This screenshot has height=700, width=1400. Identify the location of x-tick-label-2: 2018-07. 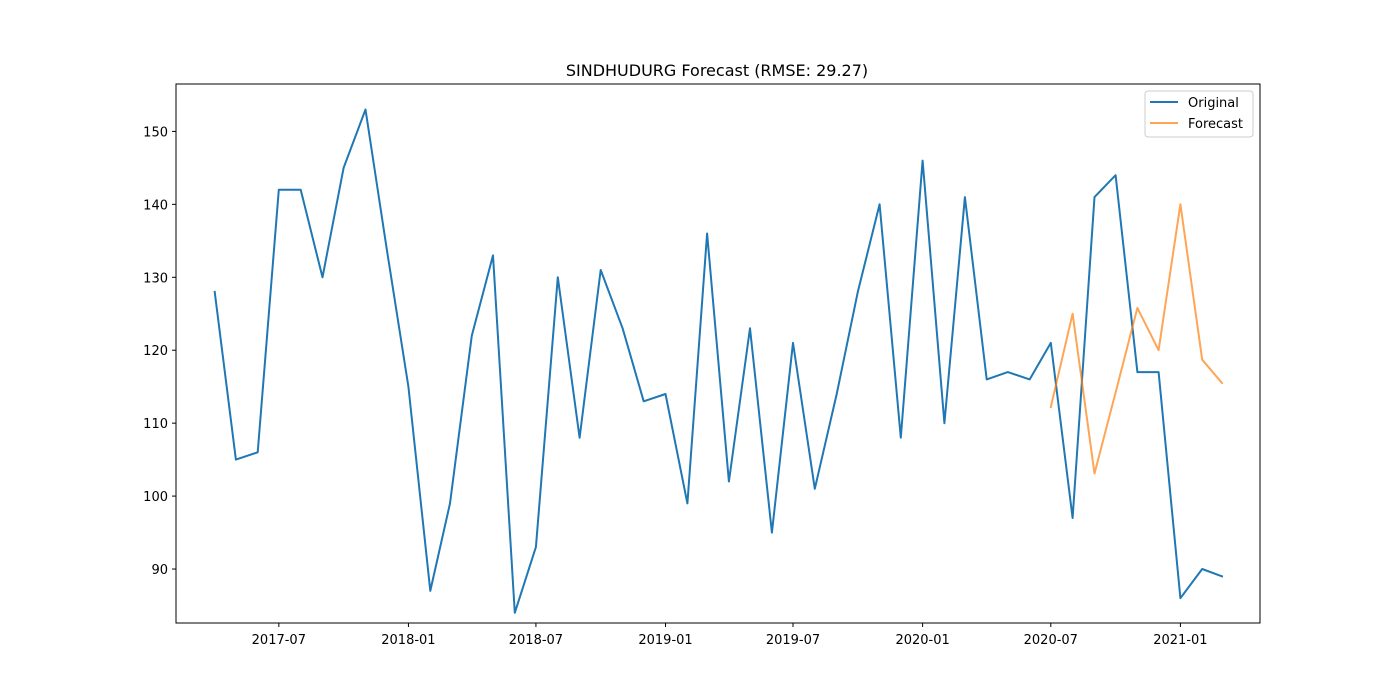
(536, 640).